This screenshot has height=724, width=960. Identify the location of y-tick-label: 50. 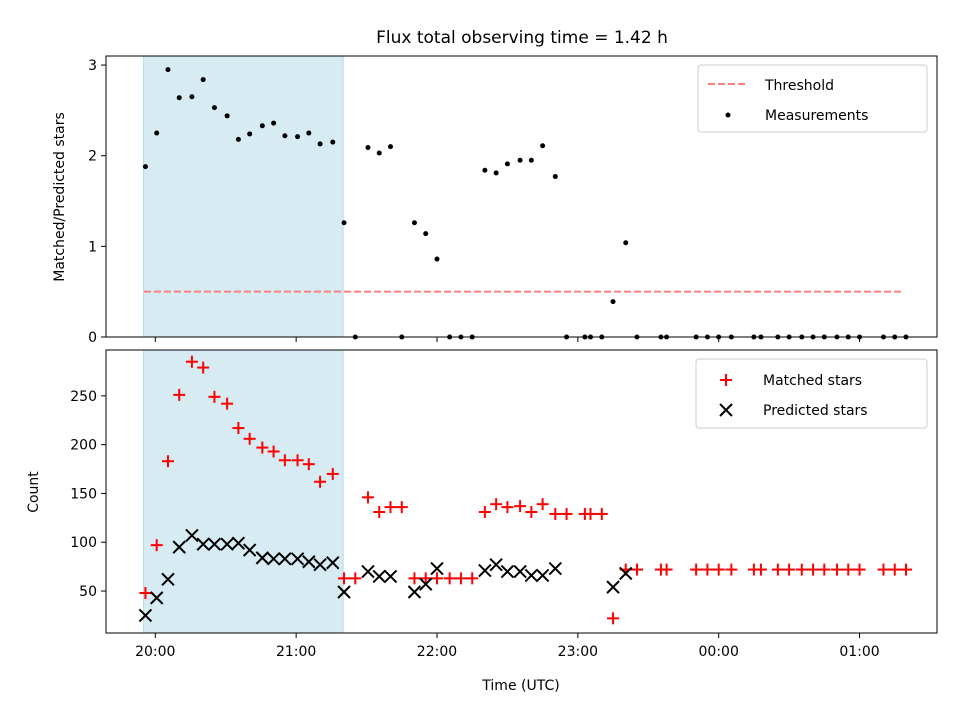
(88, 592).